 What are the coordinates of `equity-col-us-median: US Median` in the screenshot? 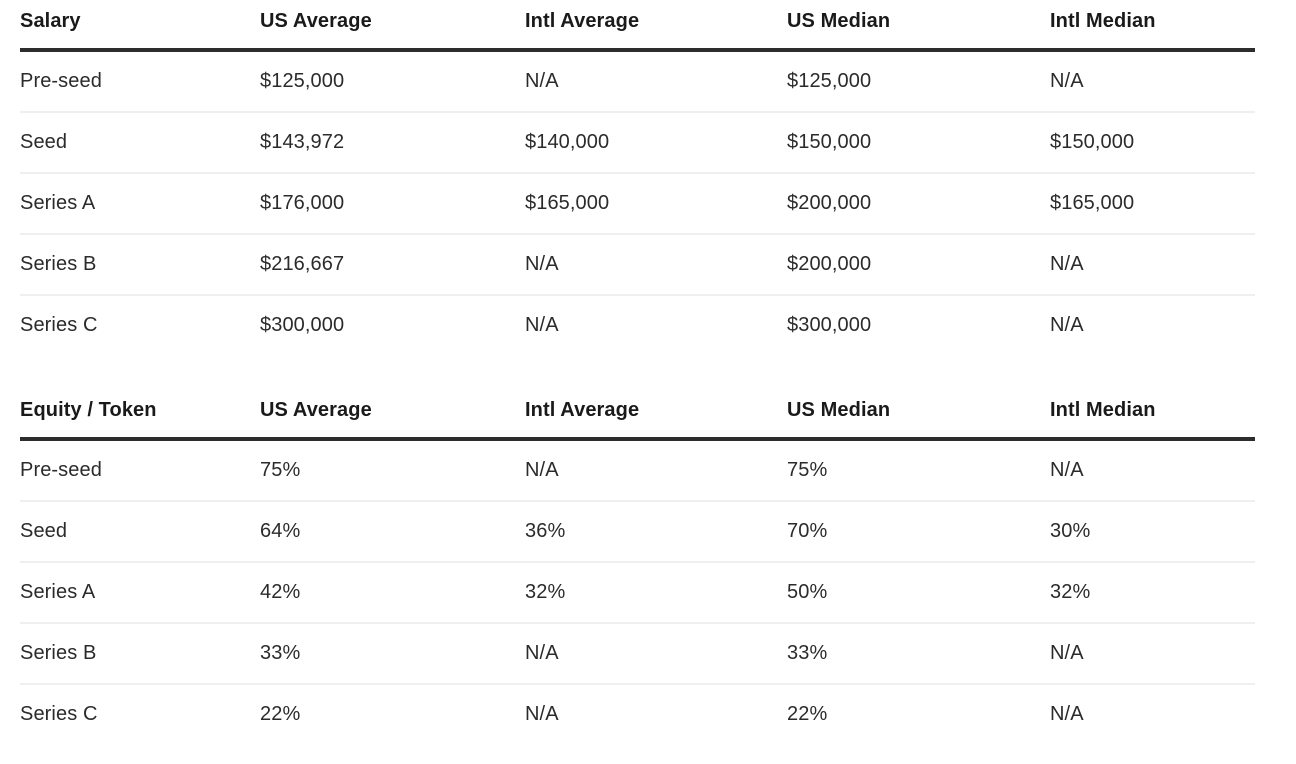 It's located at (918, 417).